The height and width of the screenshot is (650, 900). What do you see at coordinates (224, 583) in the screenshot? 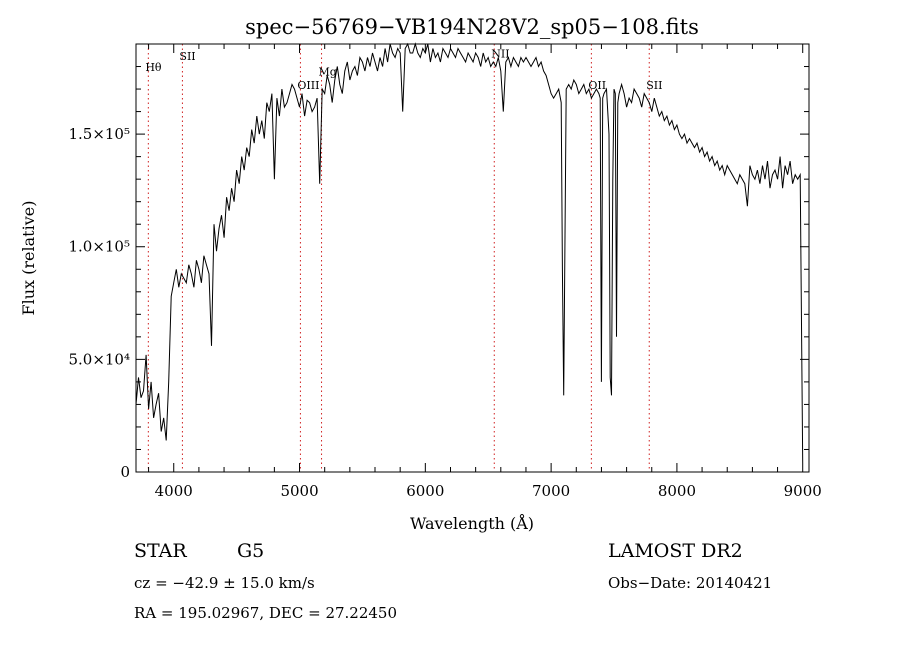
I see `redshift-cz: cz = −42.9 ± 15.0 km/s` at bounding box center [224, 583].